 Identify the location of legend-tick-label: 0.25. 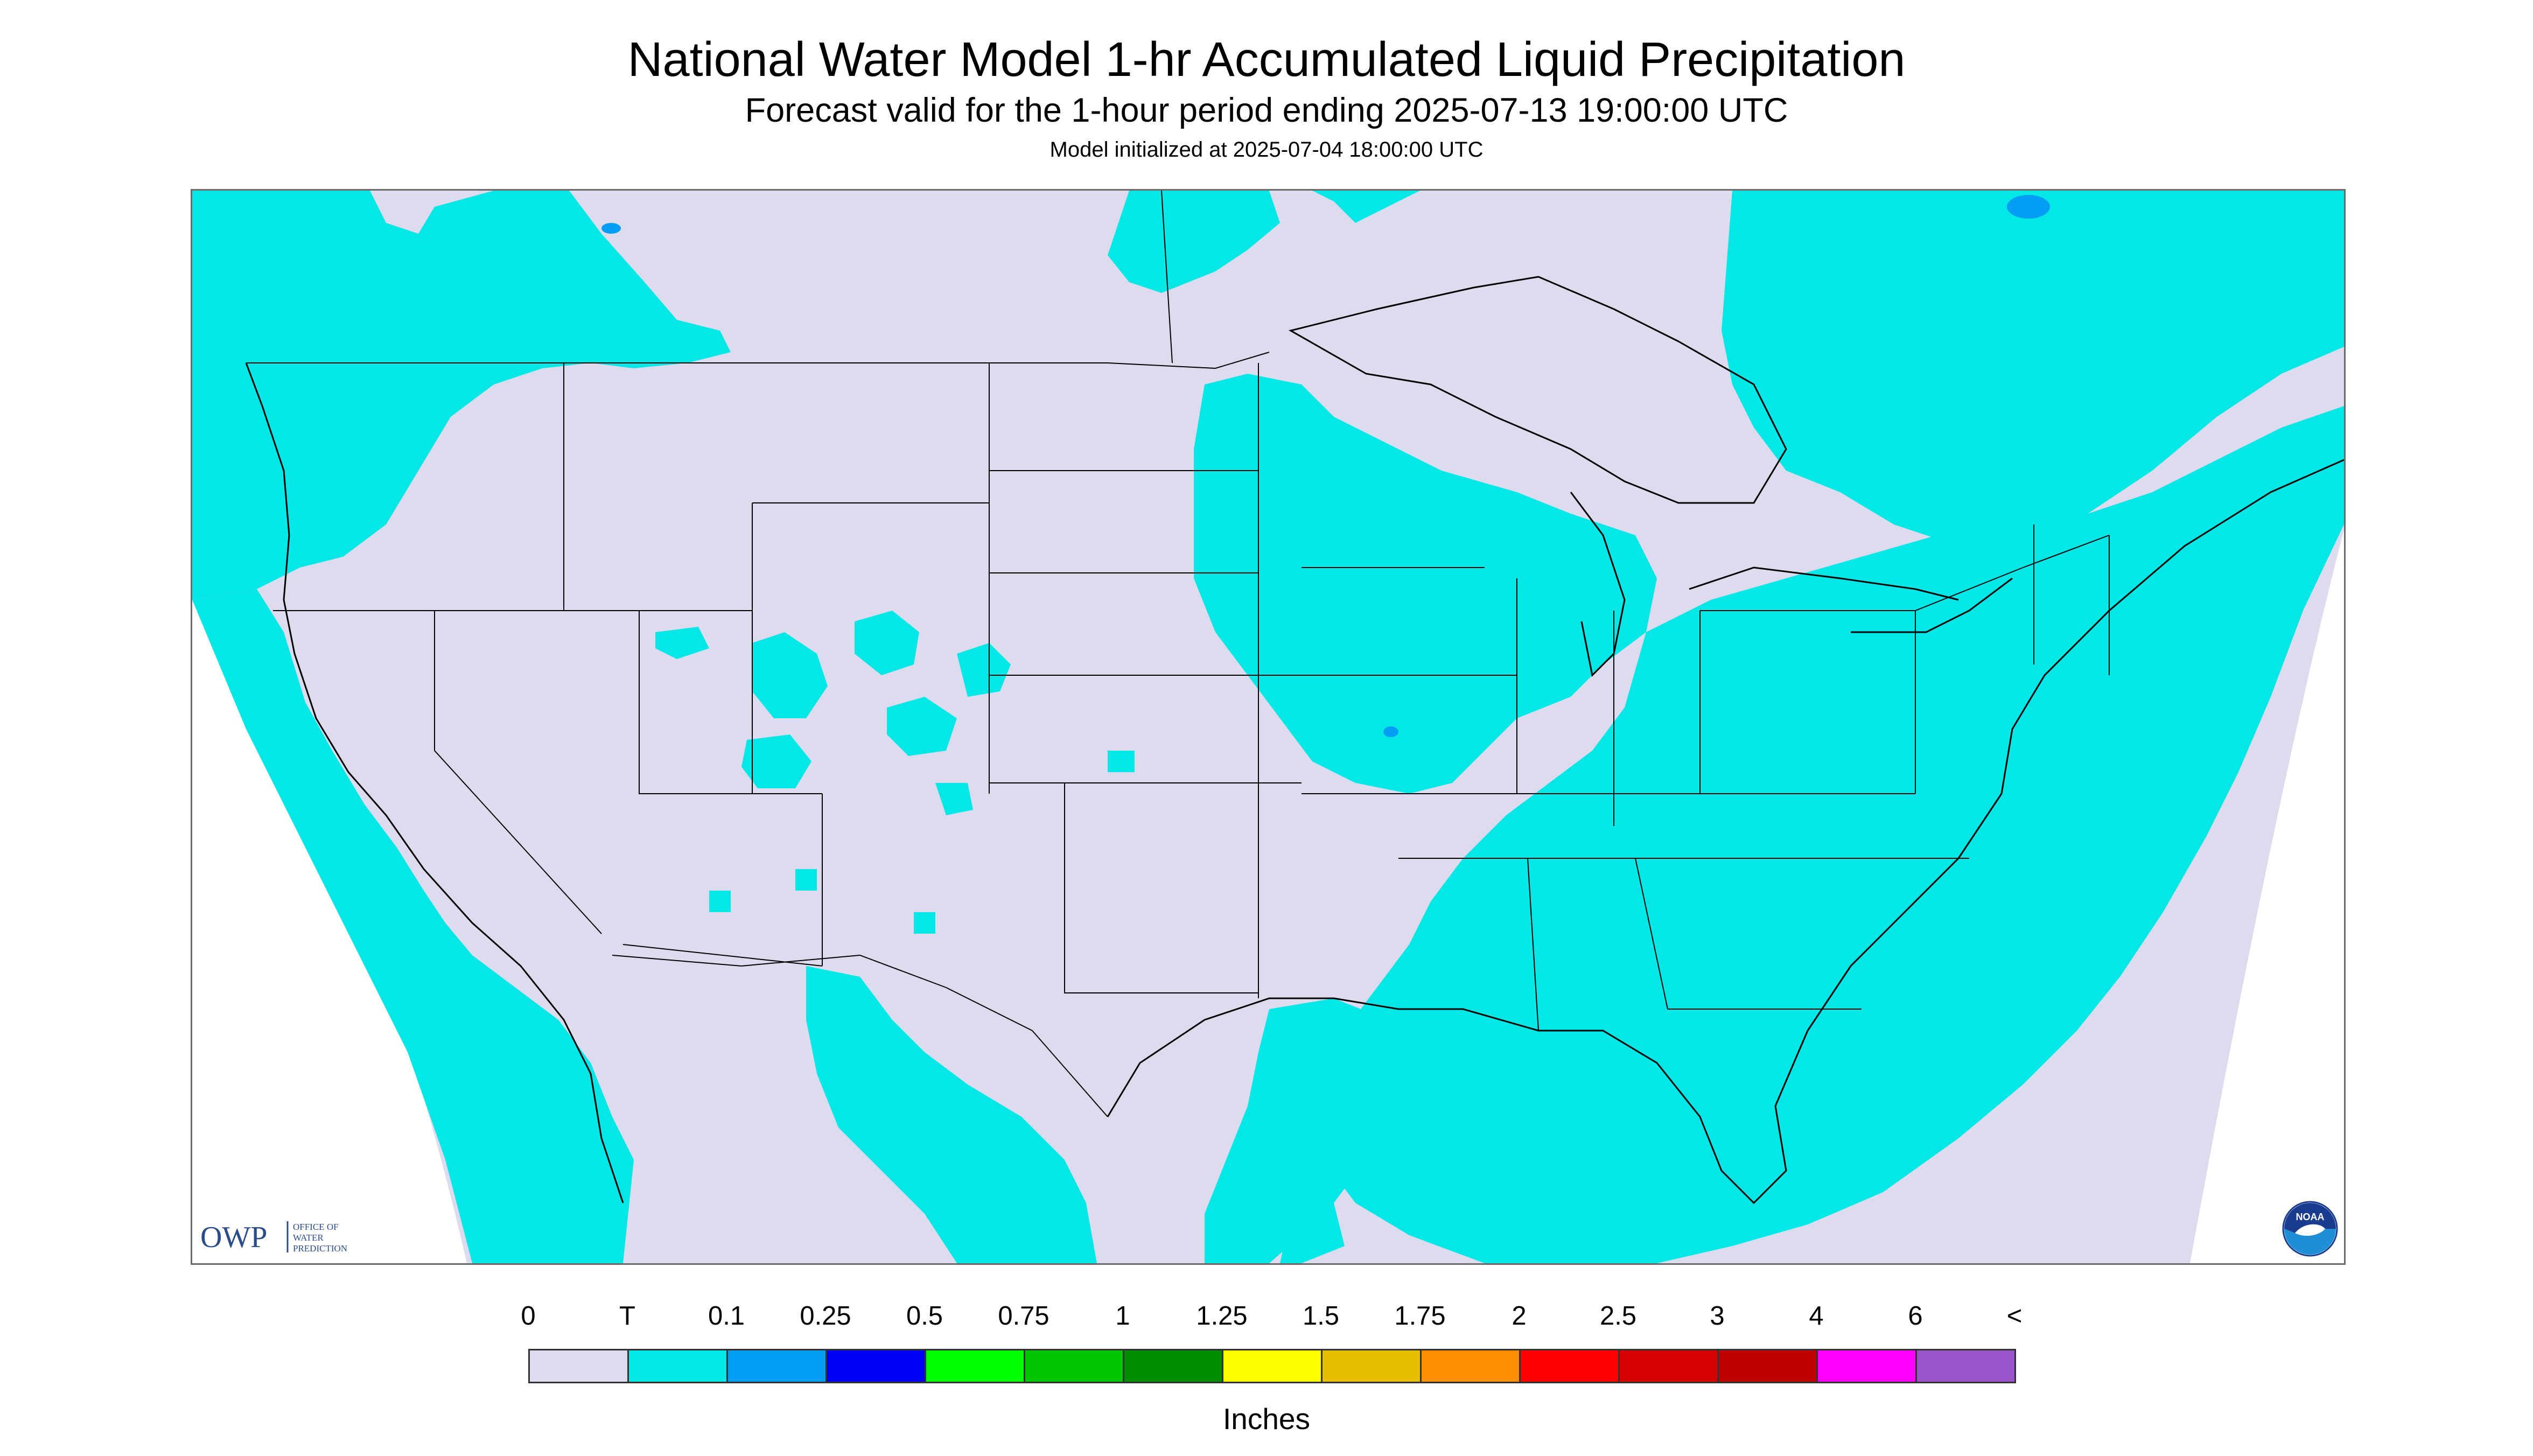
(826, 1316).